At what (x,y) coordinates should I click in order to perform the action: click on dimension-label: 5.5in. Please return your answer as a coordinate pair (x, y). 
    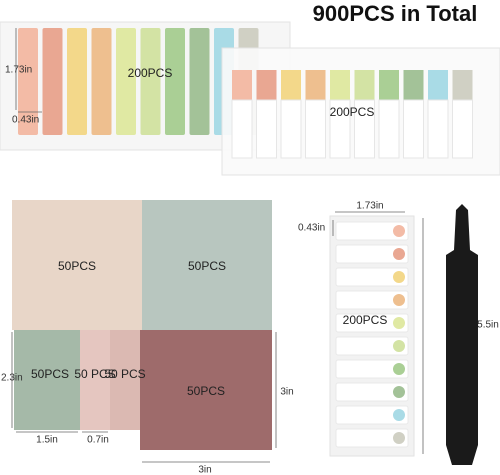
    Looking at the image, I should click on (488, 325).